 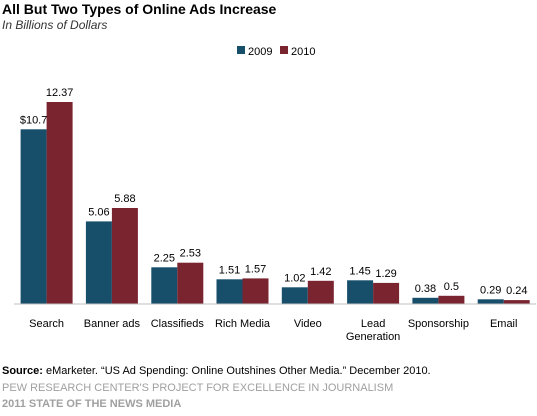 What do you see at coordinates (276, 52) in the screenshot?
I see `legend: 2009 2010` at bounding box center [276, 52].